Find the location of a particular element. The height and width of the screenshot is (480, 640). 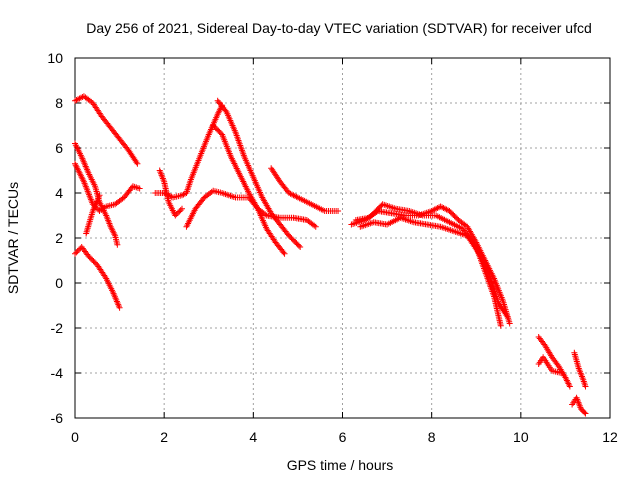

x-tick-label: 10 is located at coordinates (521, 437).